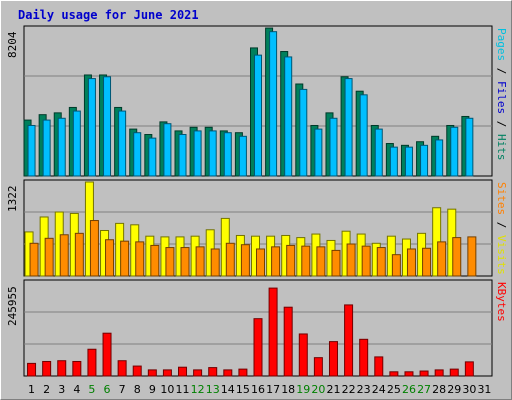  I want to click on day-label-20: 20, so click(318, 389).